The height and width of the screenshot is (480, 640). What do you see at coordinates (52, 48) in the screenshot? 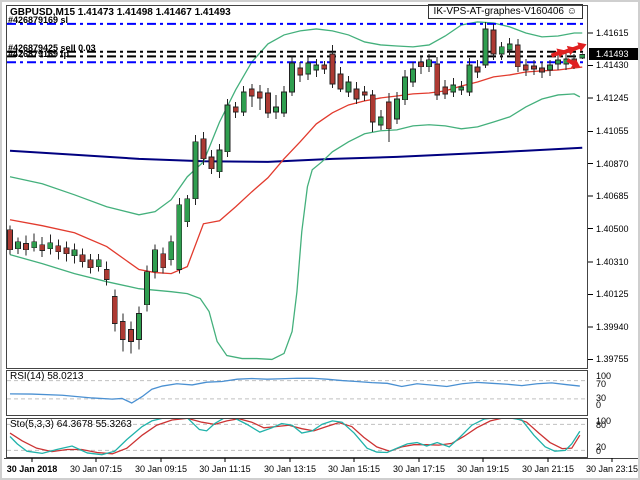
I see `order-sell-label: #426879425 sell 0.03` at bounding box center [52, 48].